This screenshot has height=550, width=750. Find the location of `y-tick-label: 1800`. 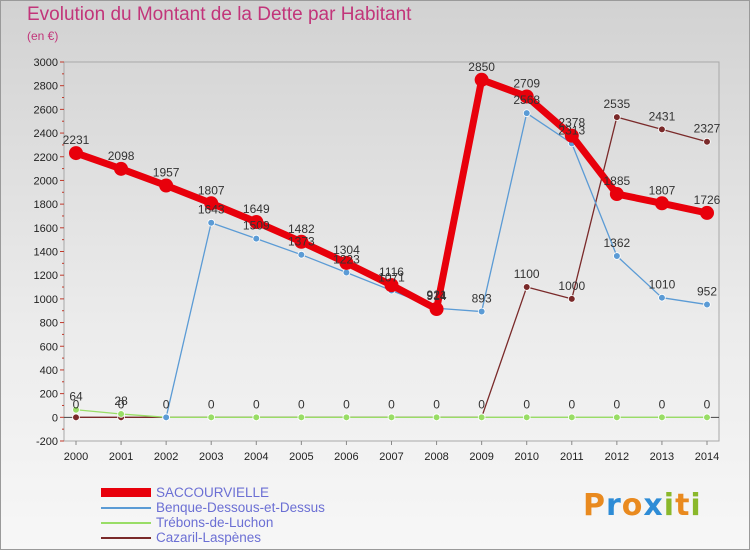

y-tick-label: 1800 is located at coordinates (46, 205).